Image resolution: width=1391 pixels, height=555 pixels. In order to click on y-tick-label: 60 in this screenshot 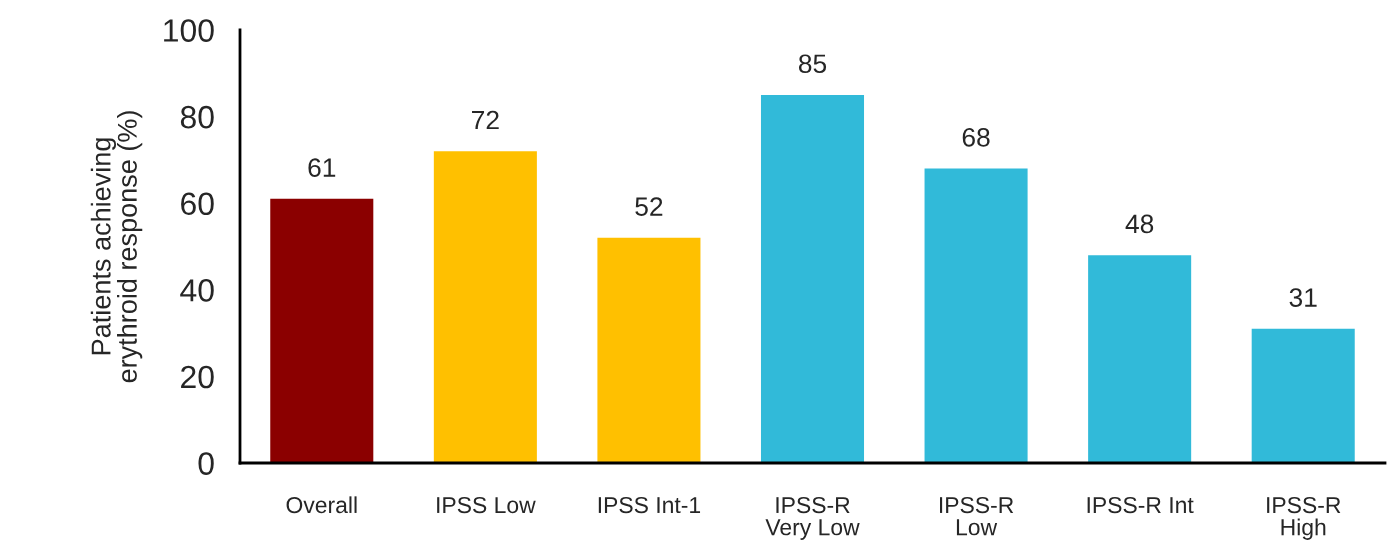, I will do `click(197, 204)`.